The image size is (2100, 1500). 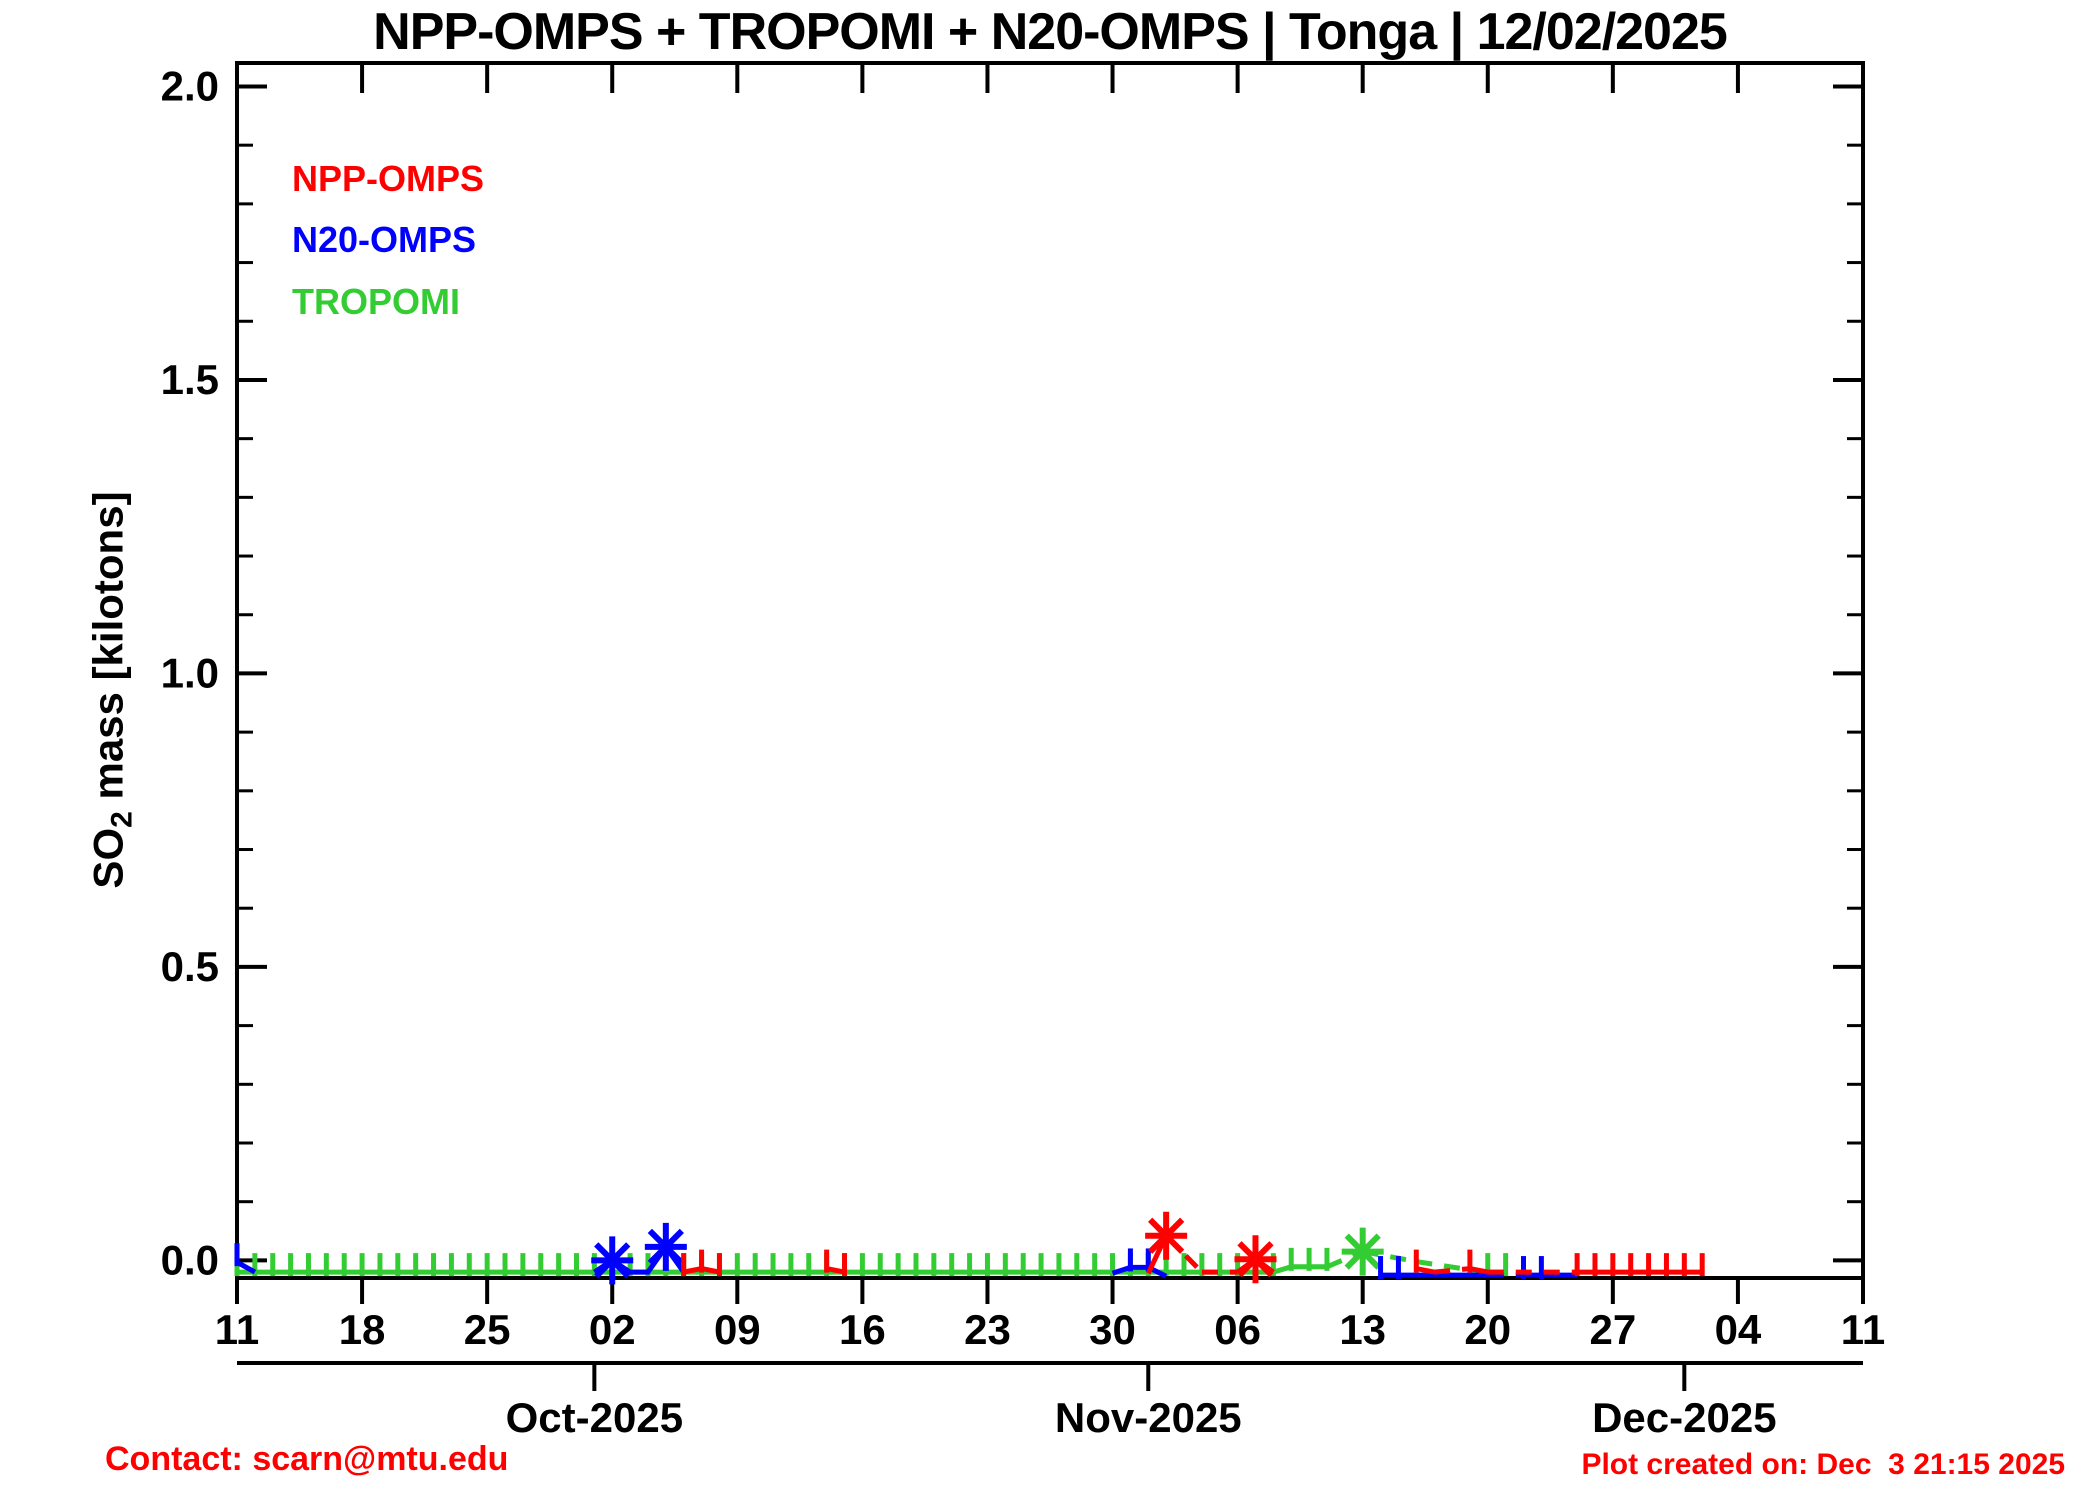 I want to click on legend-item-npp-omps: NPP-OMPS, so click(x=388, y=178).